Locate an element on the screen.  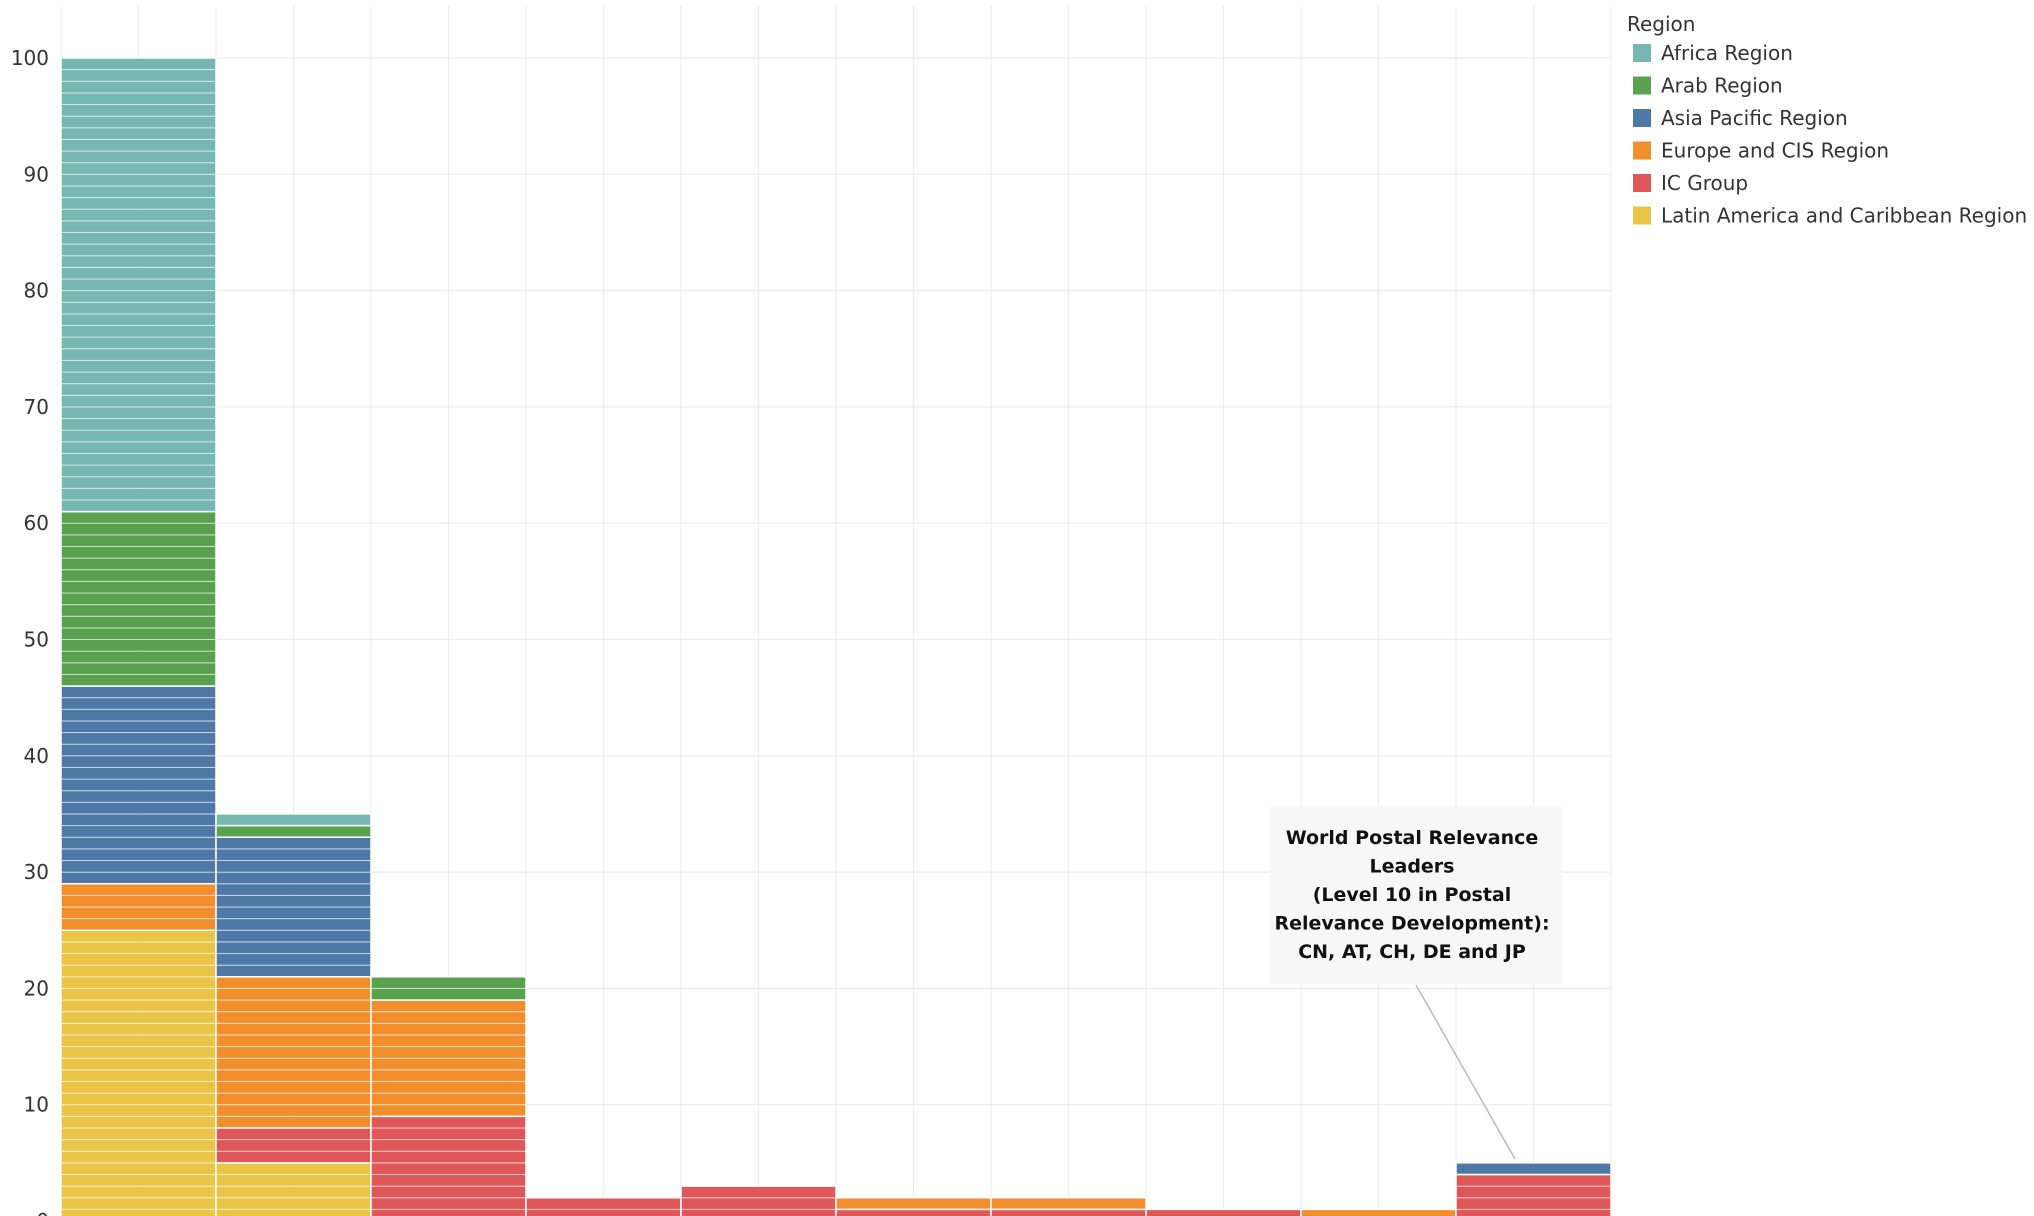
legend-item: Latin America and Caribbean Region is located at coordinates (1830, 216).